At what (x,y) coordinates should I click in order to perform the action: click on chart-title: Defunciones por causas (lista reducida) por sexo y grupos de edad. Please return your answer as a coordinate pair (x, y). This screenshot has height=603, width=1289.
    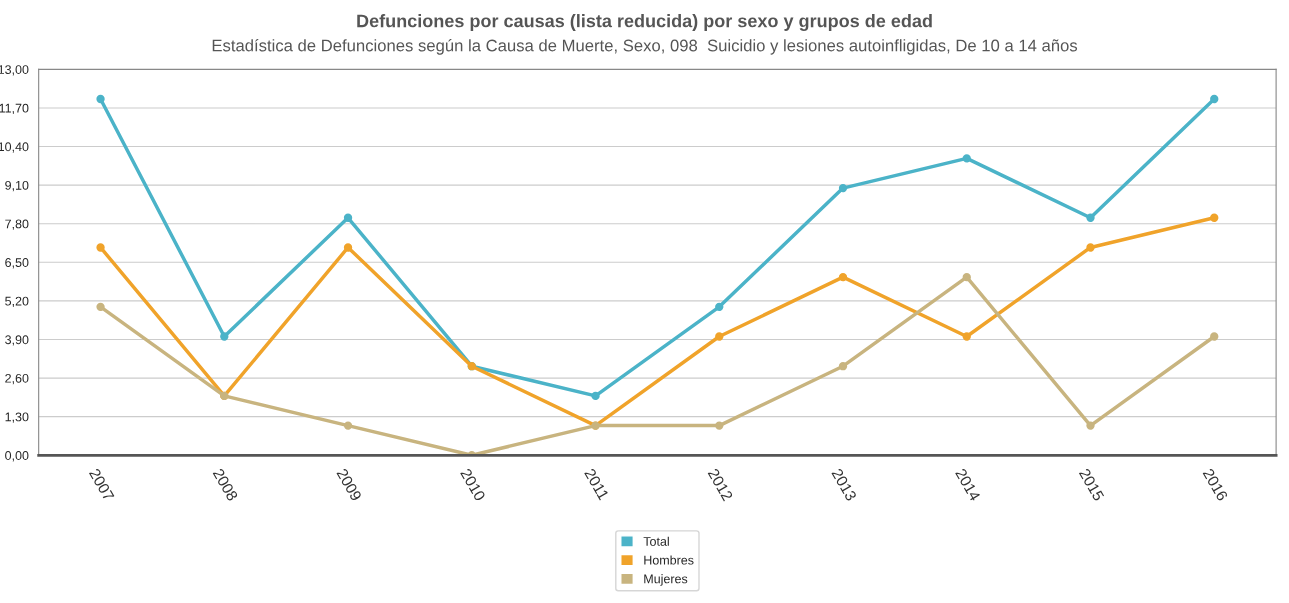
    Looking at the image, I should click on (644, 22).